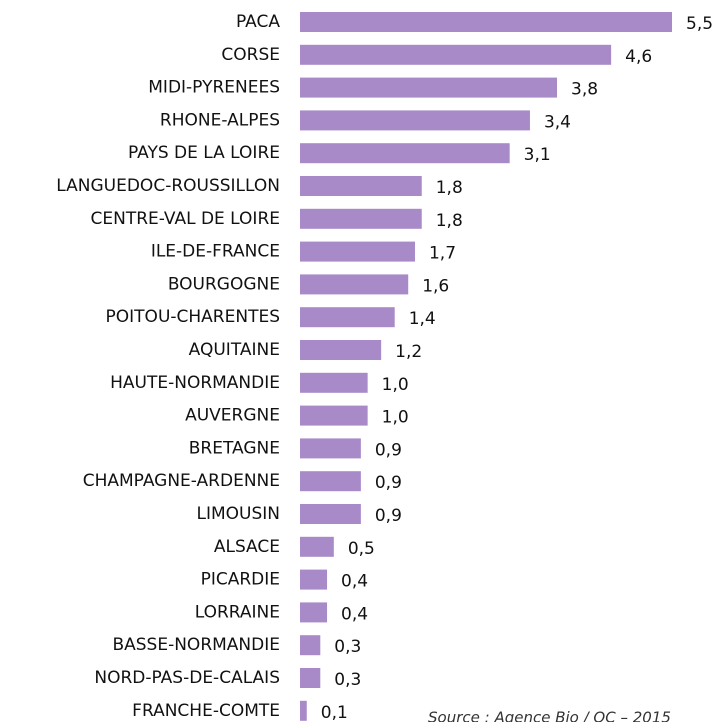  I want to click on category-label: PAYS DE LA LOIRE, so click(204, 153).